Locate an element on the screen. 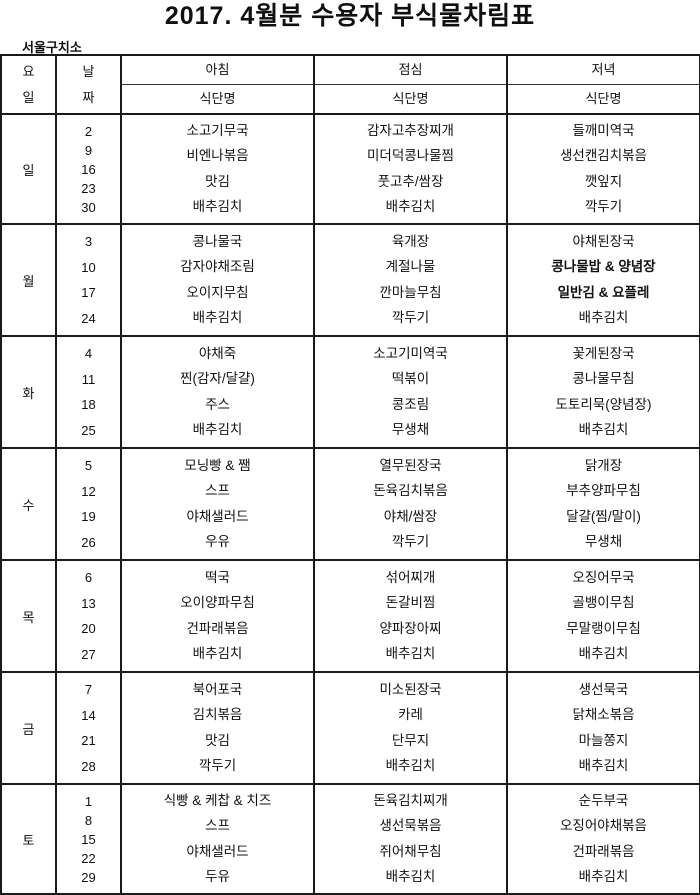  day-header-line2: 일 is located at coordinates (28, 97).